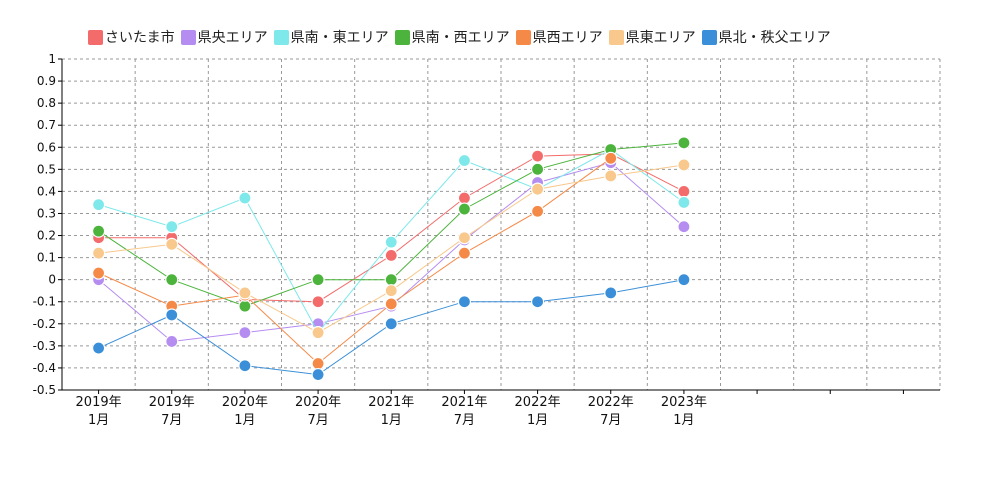 The height and width of the screenshot is (500, 1000). Describe the element at coordinates (245, 411) in the screenshot. I see `x-tick-label: 2020年 1月` at that location.